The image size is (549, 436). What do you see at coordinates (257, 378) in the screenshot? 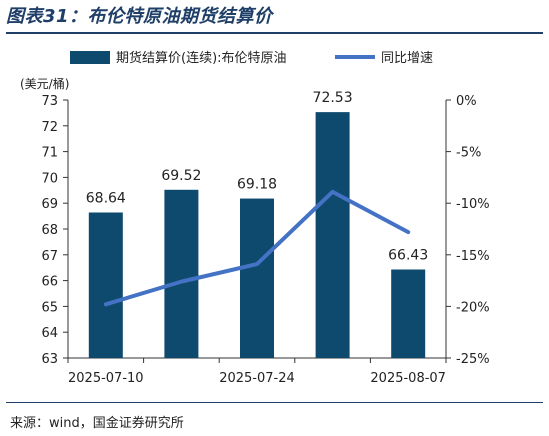
I see `x-tick-label: 2025-07-24` at bounding box center [257, 378].